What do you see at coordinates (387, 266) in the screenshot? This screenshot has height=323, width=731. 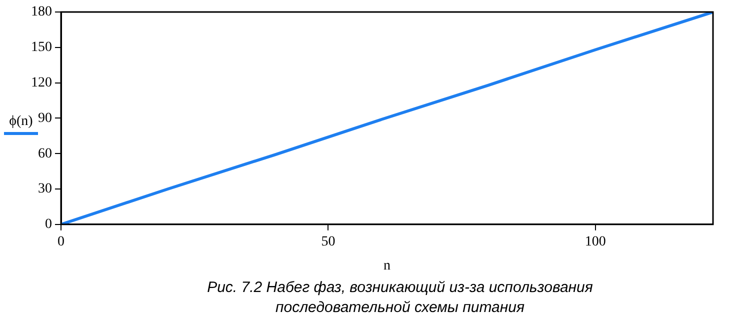 I see `x-axis-title: n` at bounding box center [387, 266].